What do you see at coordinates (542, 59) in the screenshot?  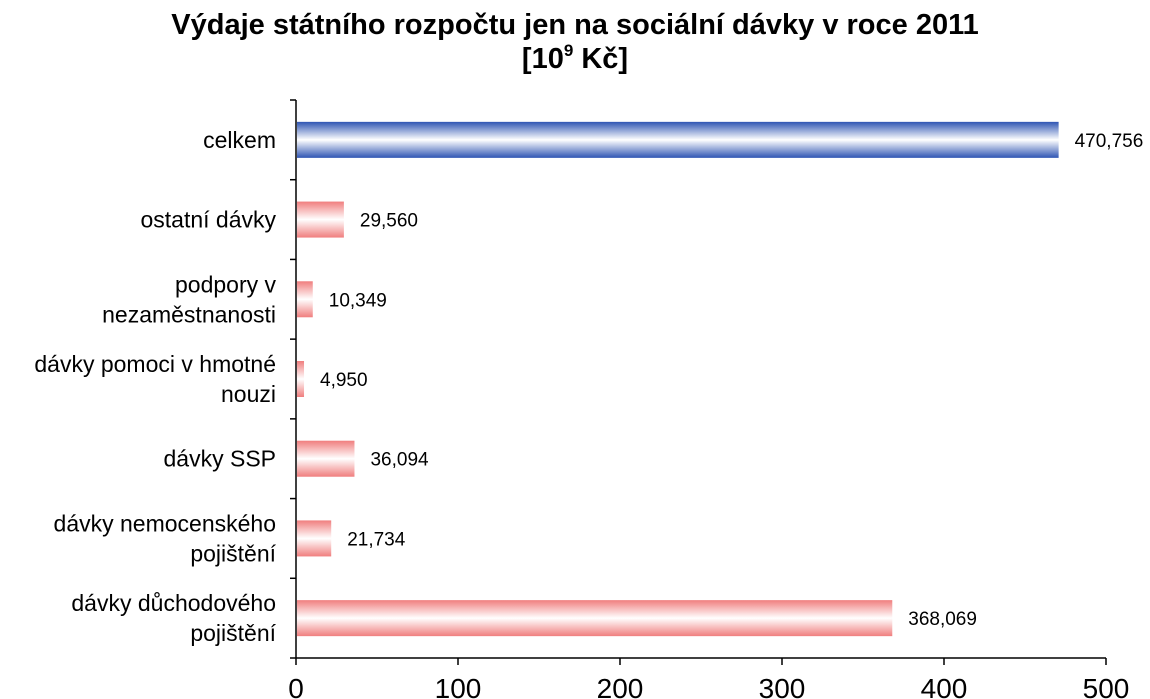 I see `unit-prefix: [10` at bounding box center [542, 59].